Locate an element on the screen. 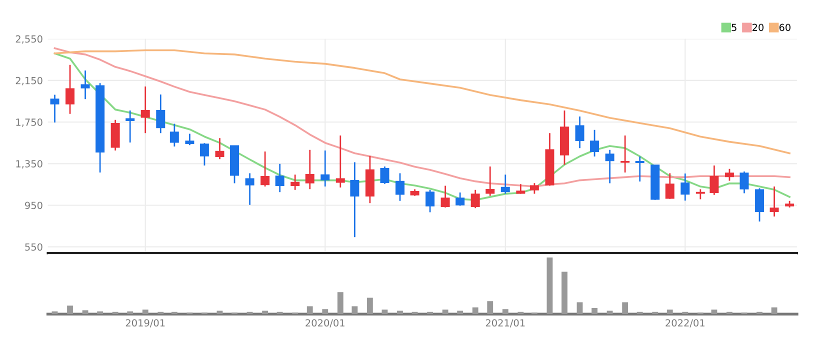  x-tick-label: 2019/01 is located at coordinates (145, 323).